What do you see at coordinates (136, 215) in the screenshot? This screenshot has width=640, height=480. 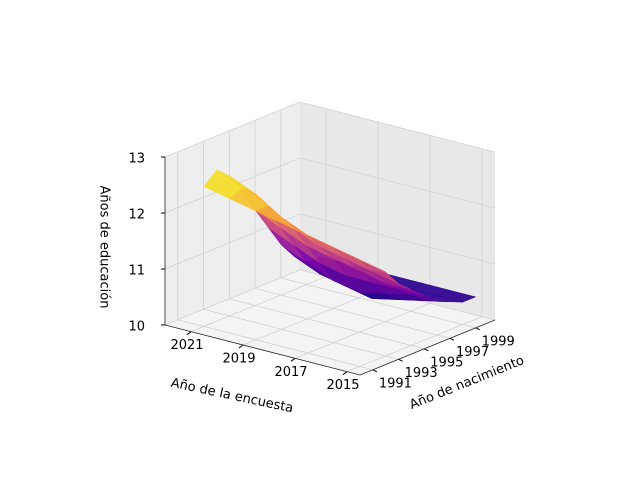 I see `z-tick-label: 12` at bounding box center [136, 215].